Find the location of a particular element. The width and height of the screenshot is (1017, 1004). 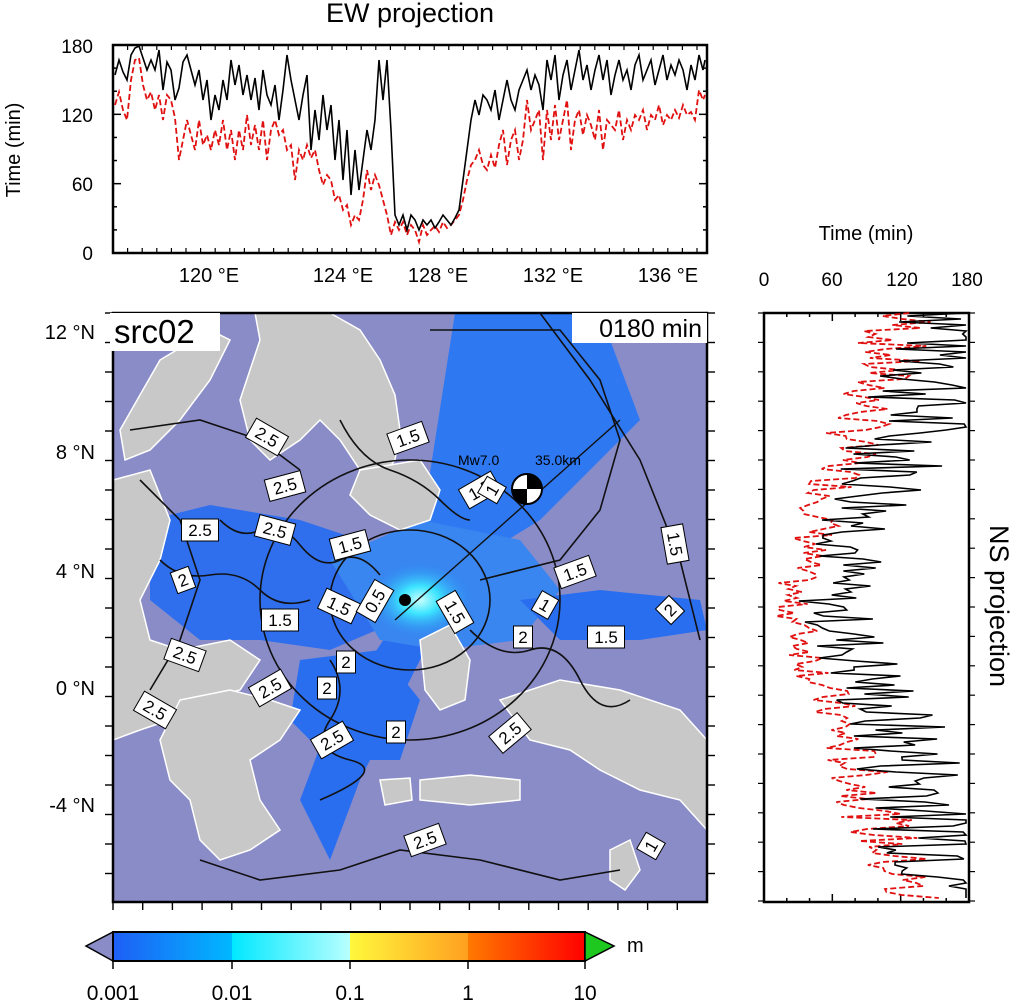

colorbar-label-001: 0.01 is located at coordinates (232, 993).